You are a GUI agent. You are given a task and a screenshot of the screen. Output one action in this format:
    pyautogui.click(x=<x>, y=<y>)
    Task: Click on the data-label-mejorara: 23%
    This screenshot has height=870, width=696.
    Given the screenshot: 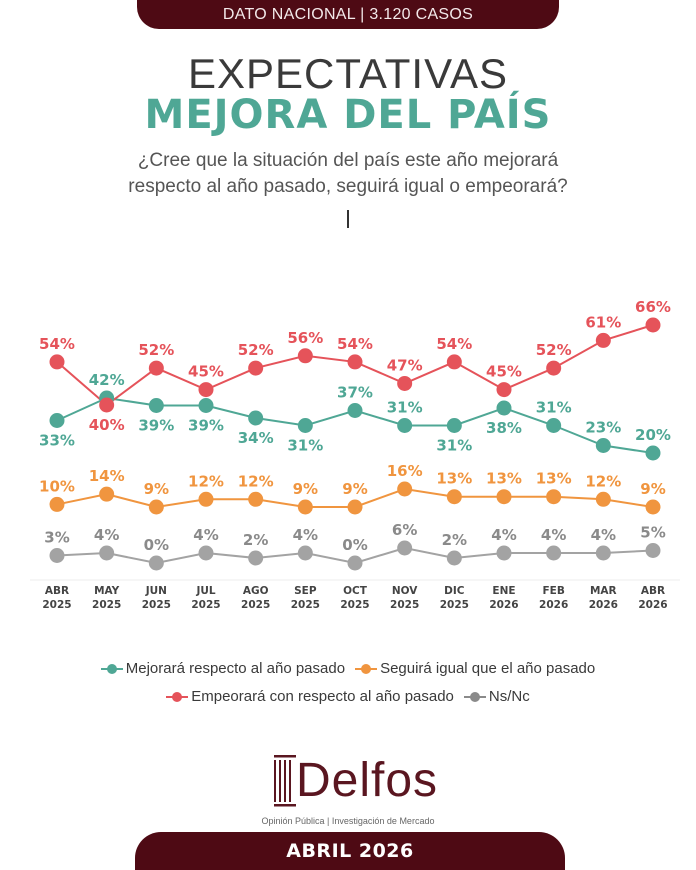 What is the action you would take?
    pyautogui.click(x=603, y=428)
    